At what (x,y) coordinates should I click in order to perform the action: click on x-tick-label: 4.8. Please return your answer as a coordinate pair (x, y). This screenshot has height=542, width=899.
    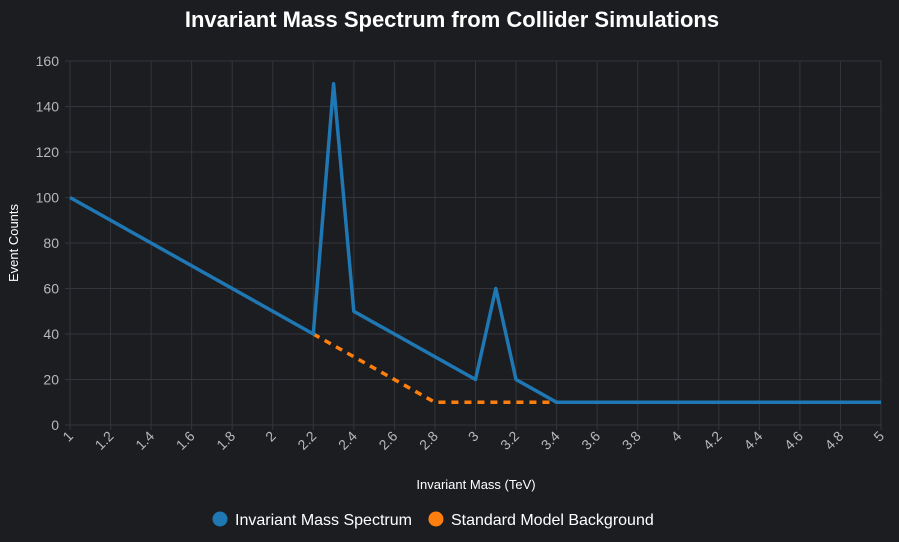
    Looking at the image, I should click on (833, 440).